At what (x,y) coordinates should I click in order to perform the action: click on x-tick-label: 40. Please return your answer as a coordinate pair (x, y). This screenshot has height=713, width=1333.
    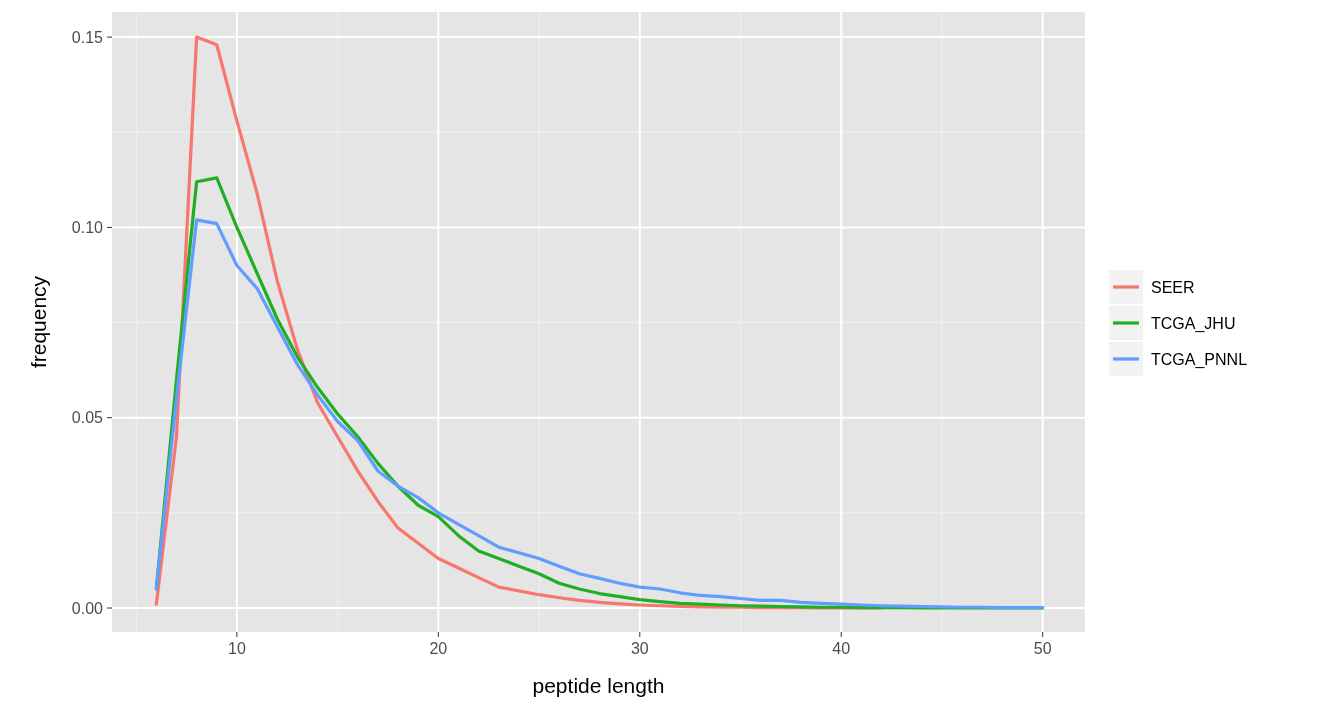
    Looking at the image, I should click on (841, 648).